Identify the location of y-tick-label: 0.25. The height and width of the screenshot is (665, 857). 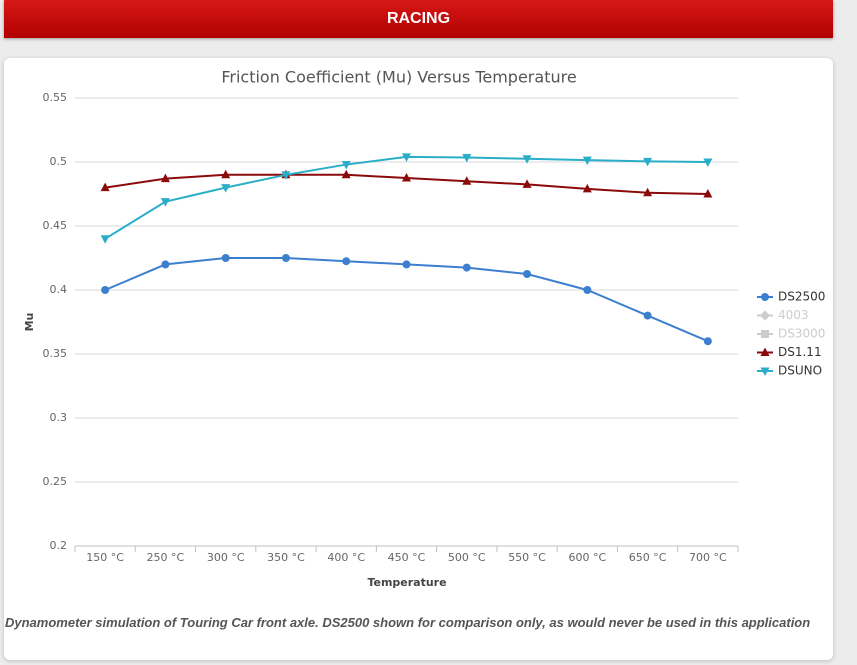
(55, 481).